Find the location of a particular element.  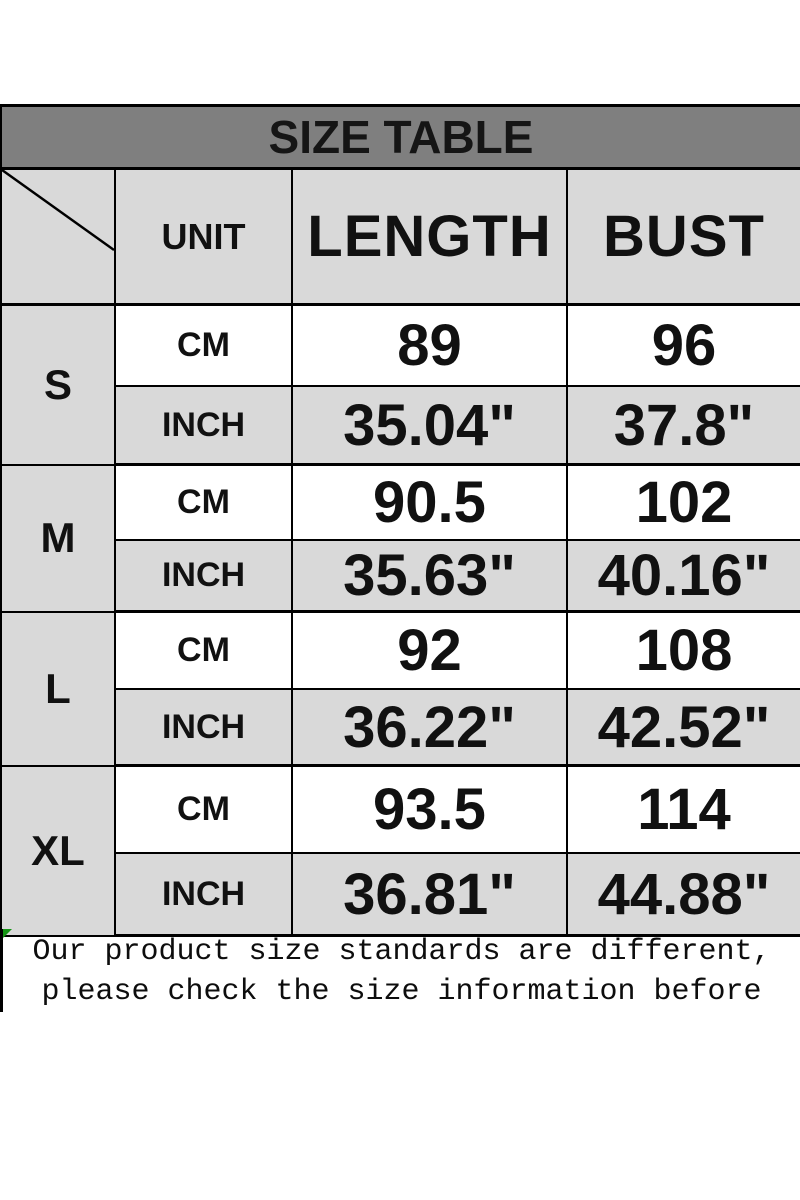

size-label-l: L is located at coordinates (58, 688).